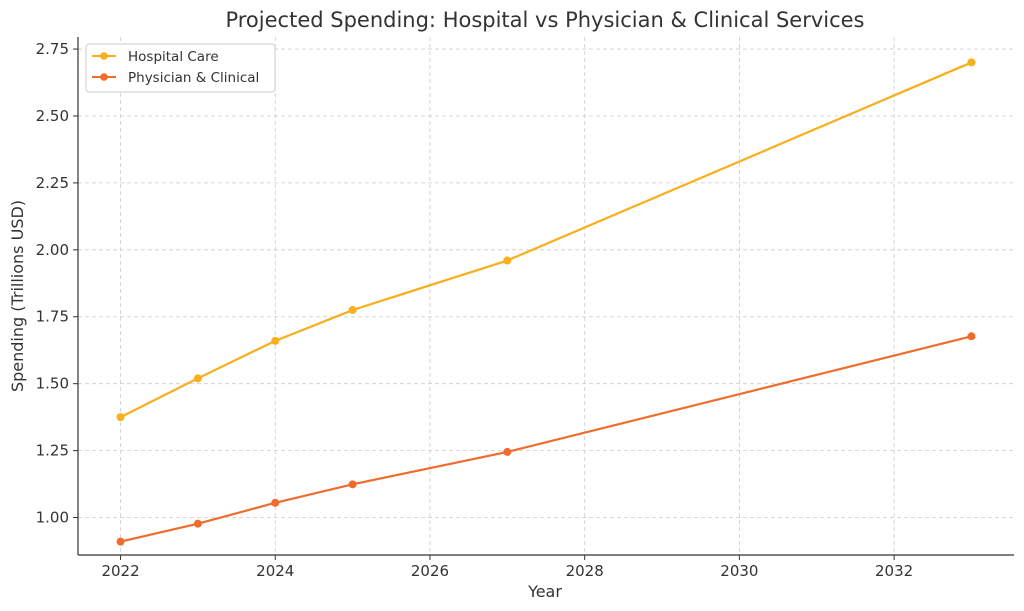 The image size is (1024, 611). Describe the element at coordinates (52, 518) in the screenshot. I see `y-tick-label: 1.00` at that location.